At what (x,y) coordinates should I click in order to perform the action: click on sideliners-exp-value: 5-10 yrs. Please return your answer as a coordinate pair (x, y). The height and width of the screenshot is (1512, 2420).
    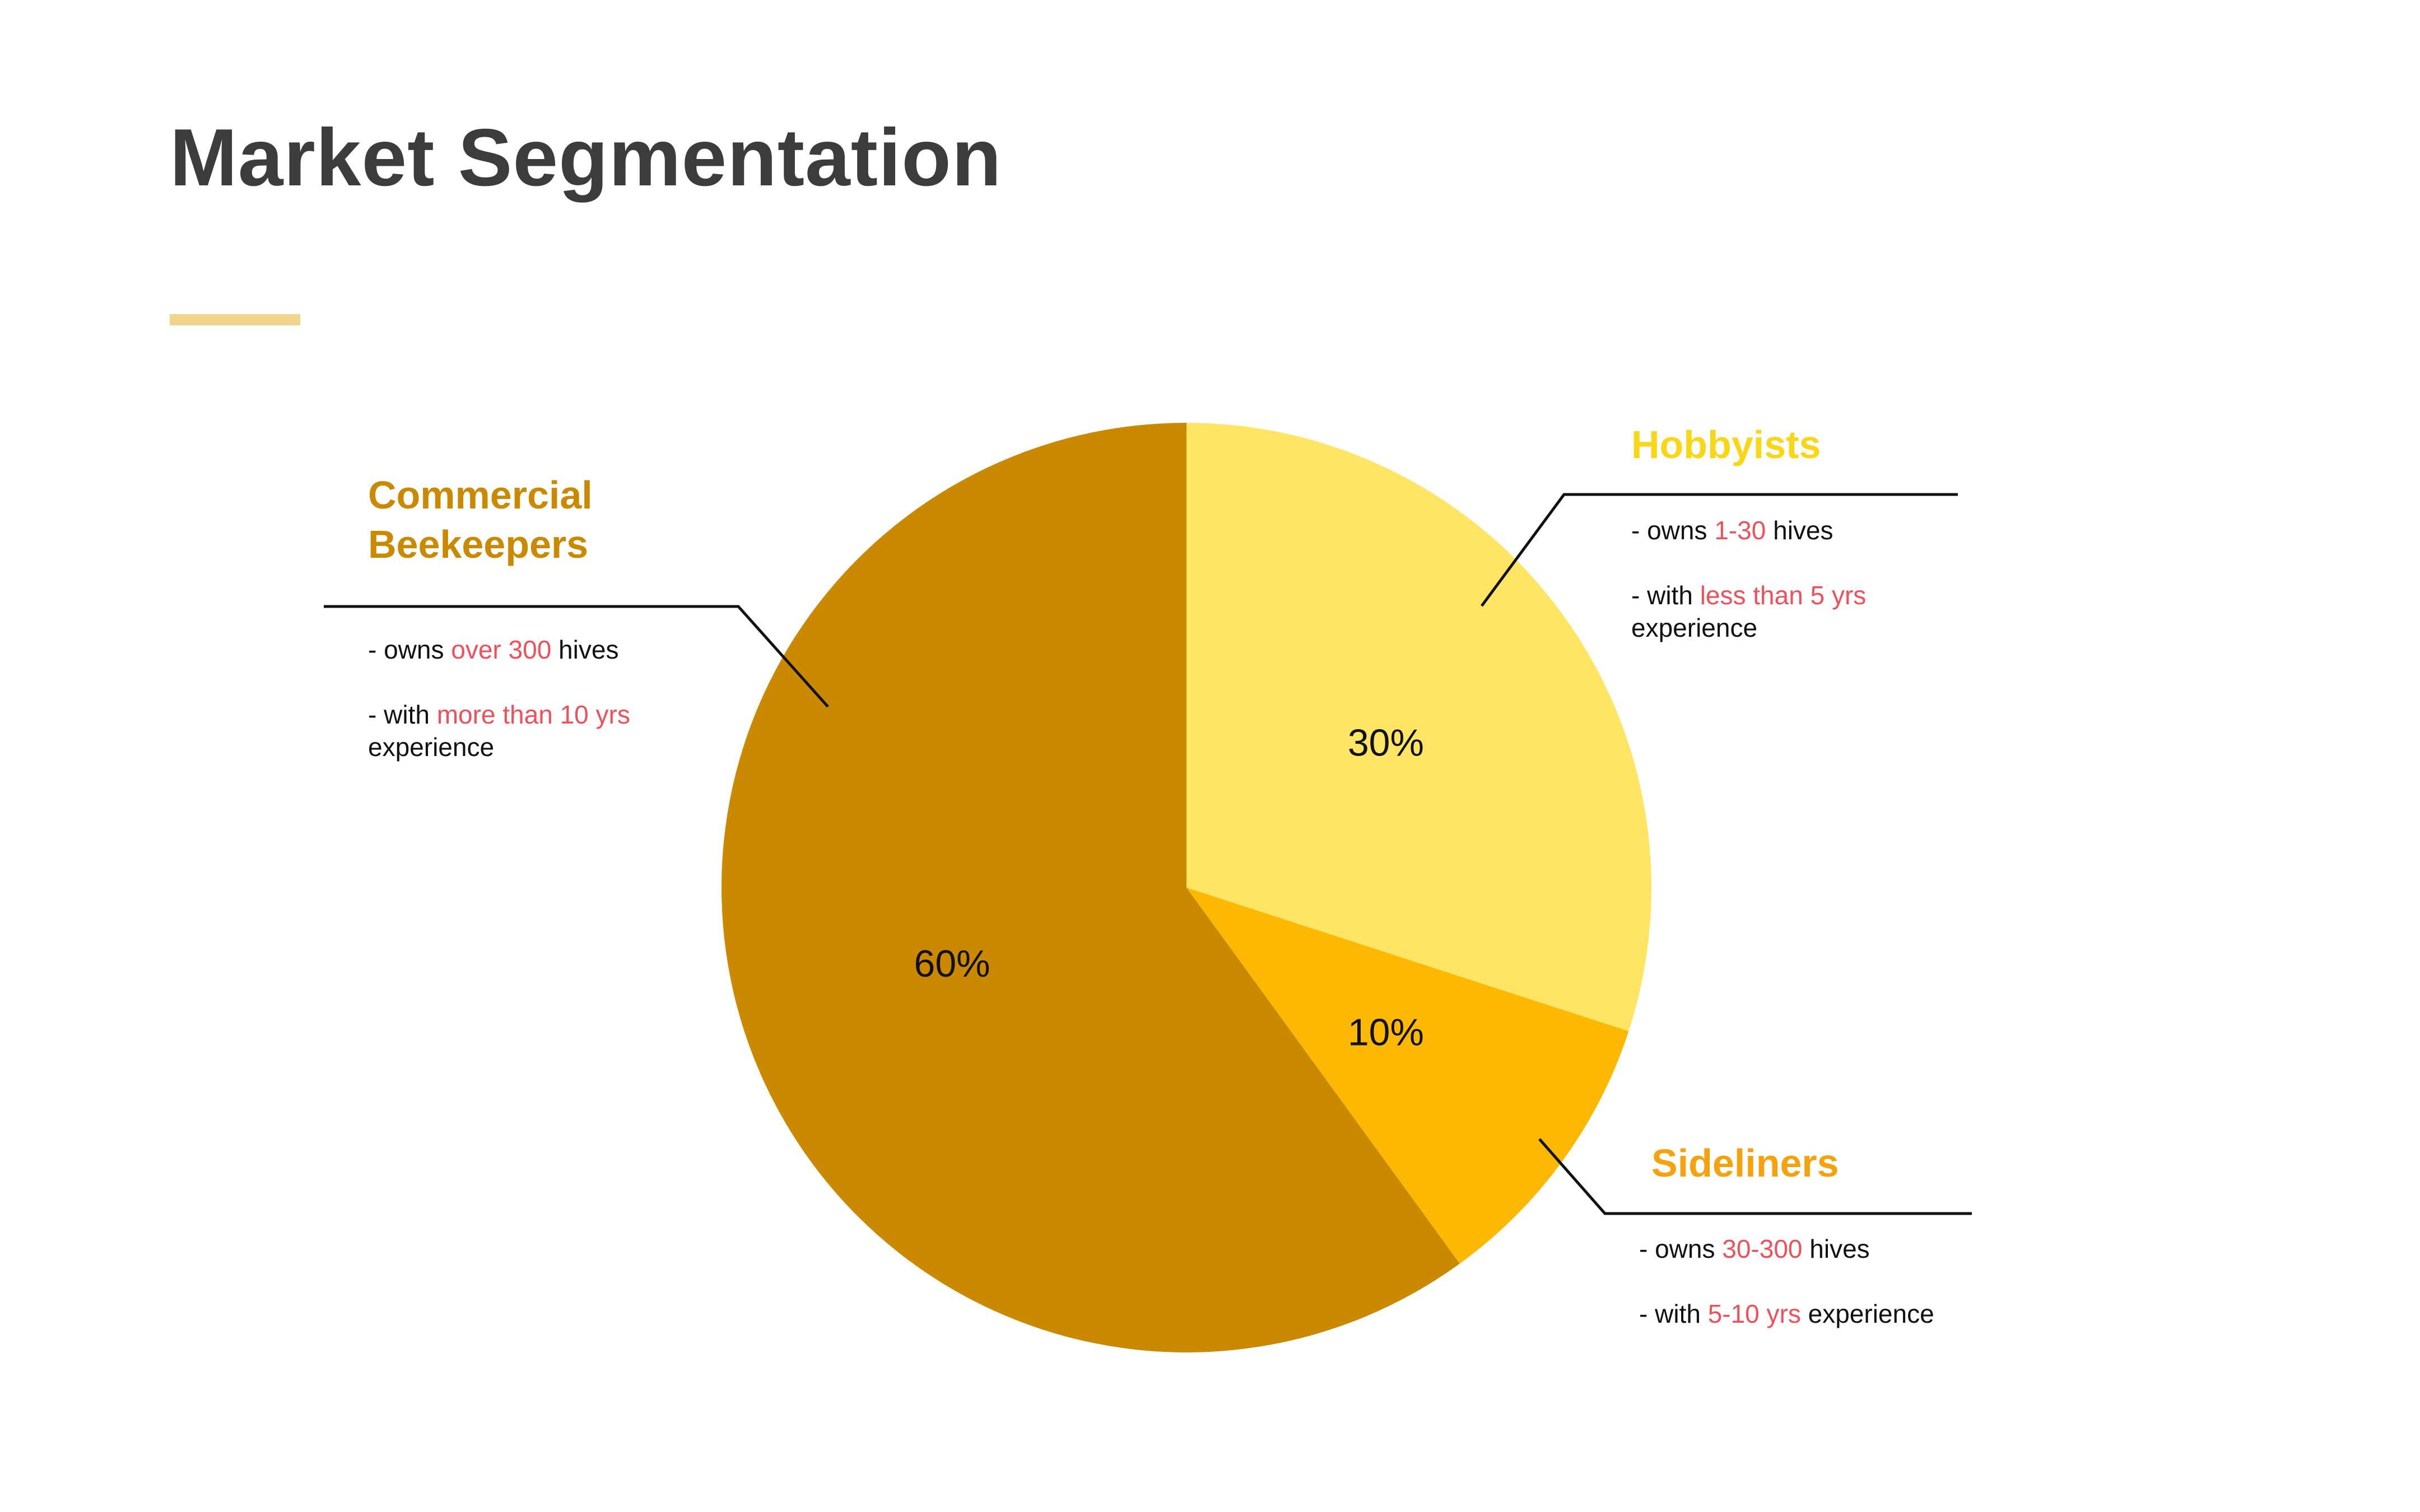
    Looking at the image, I should click on (1754, 1313).